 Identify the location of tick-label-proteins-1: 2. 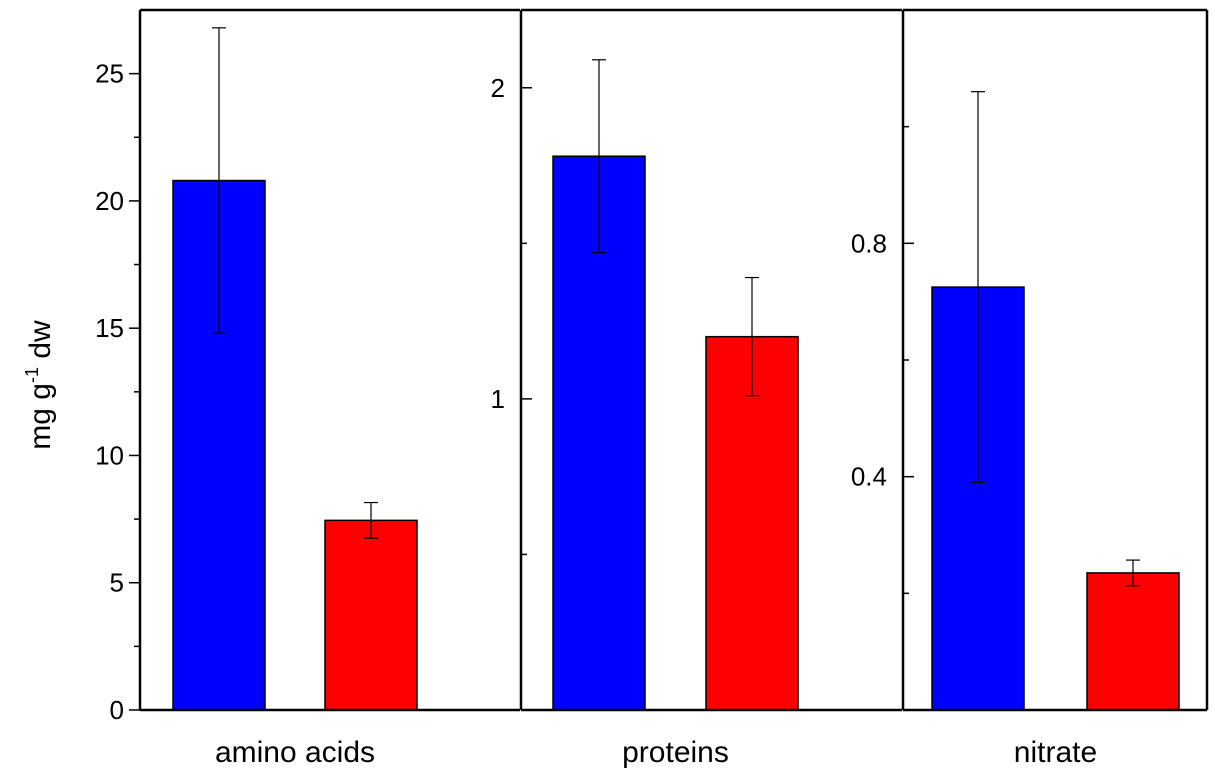
(498, 88).